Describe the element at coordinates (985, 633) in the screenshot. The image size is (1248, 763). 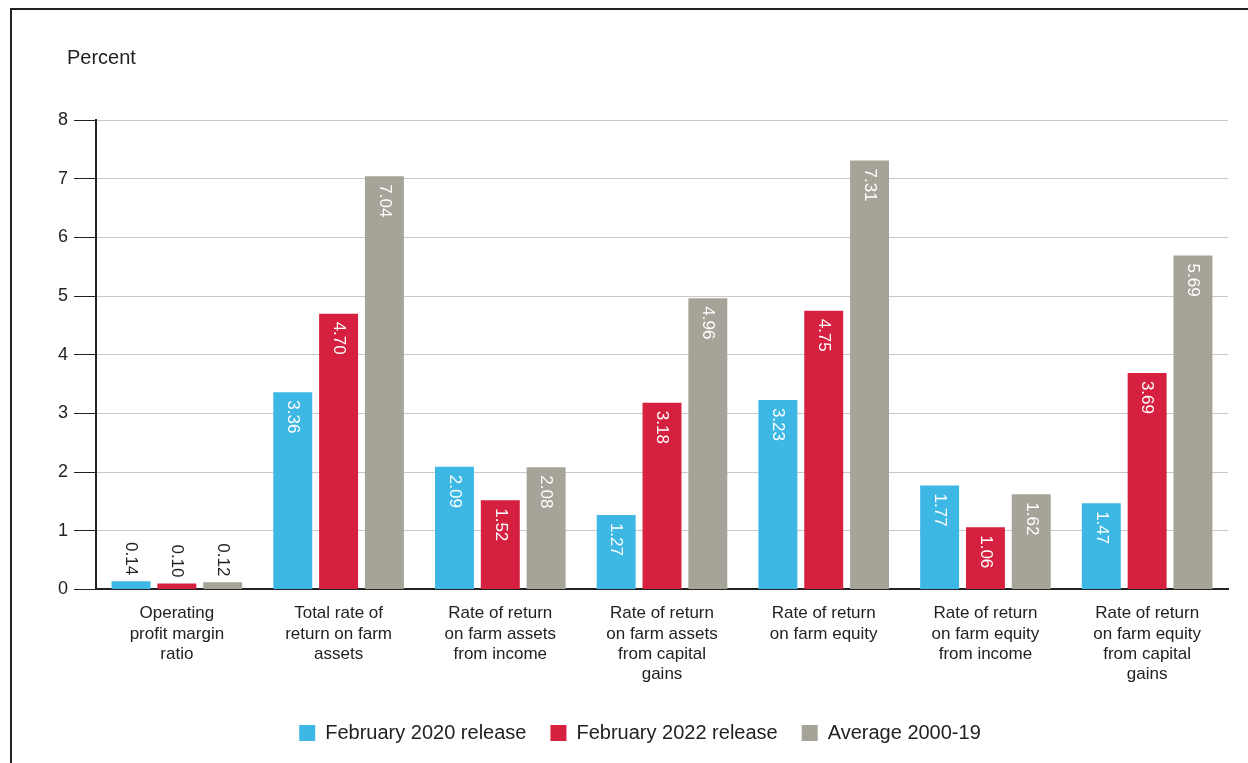
I see `x-tick-label: Rate of return on farm equity from income` at that location.